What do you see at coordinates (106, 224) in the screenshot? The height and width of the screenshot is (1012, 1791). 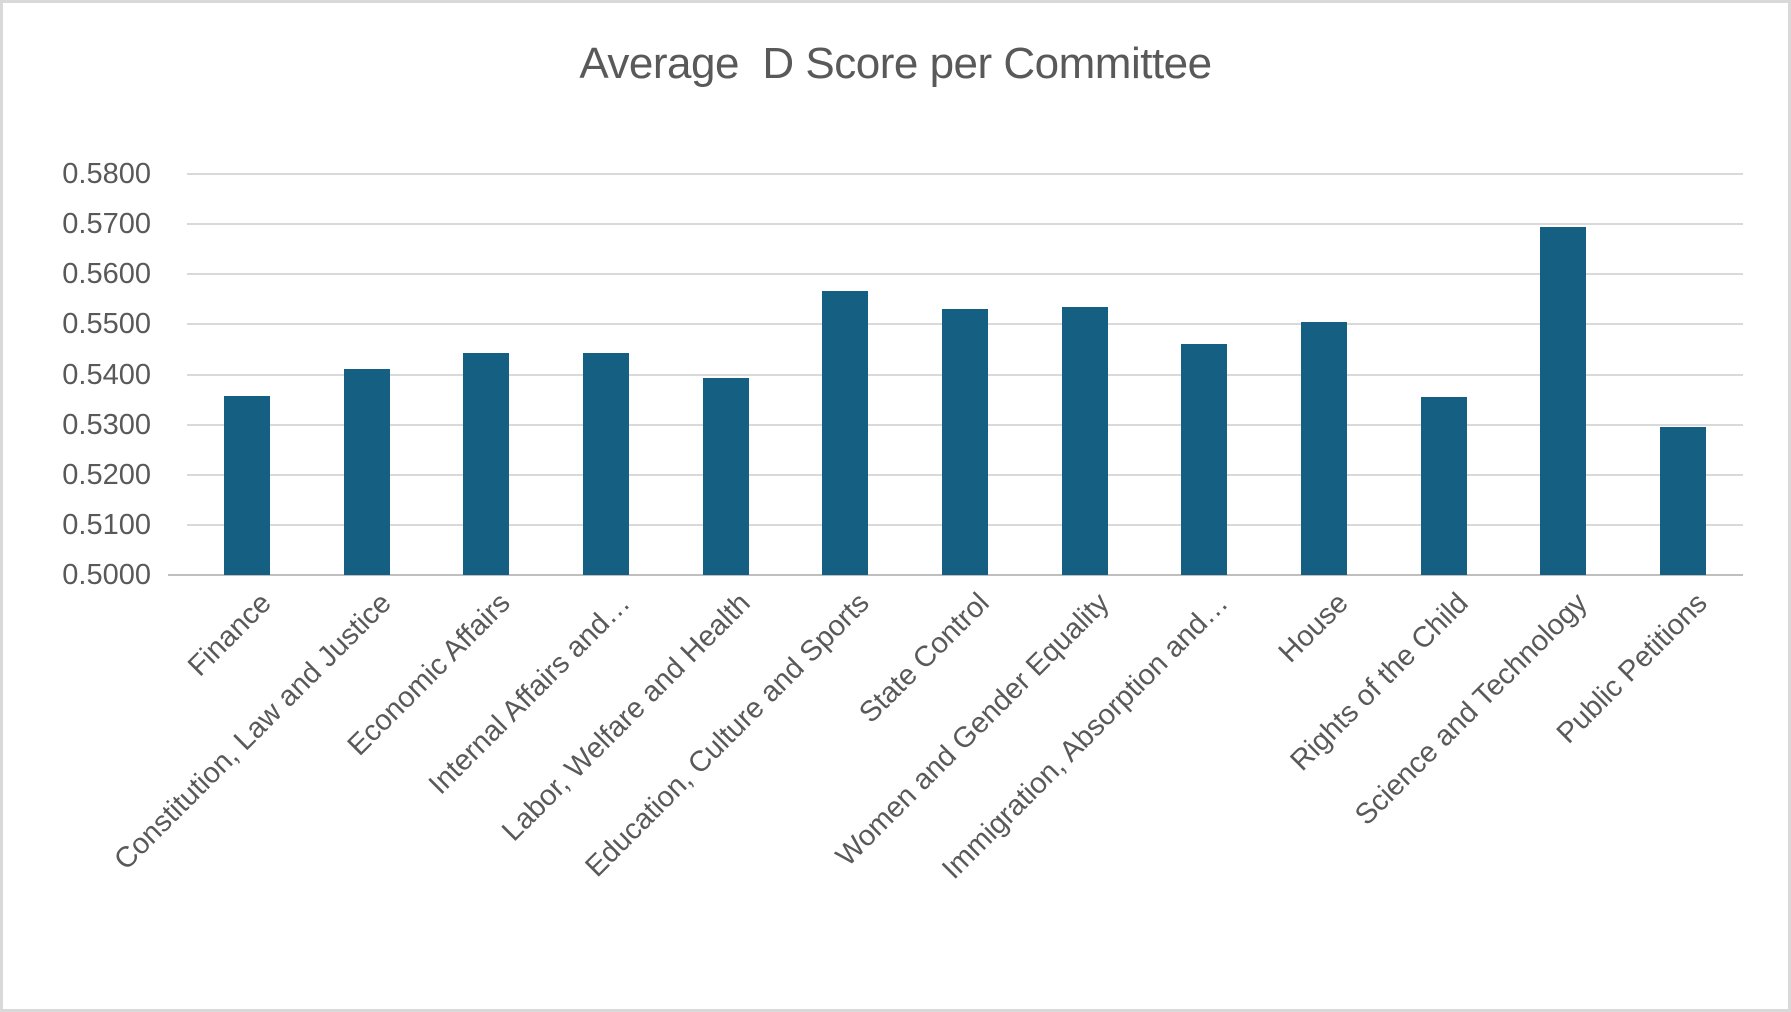 I see `y-axis-label: 0.5700` at bounding box center [106, 224].